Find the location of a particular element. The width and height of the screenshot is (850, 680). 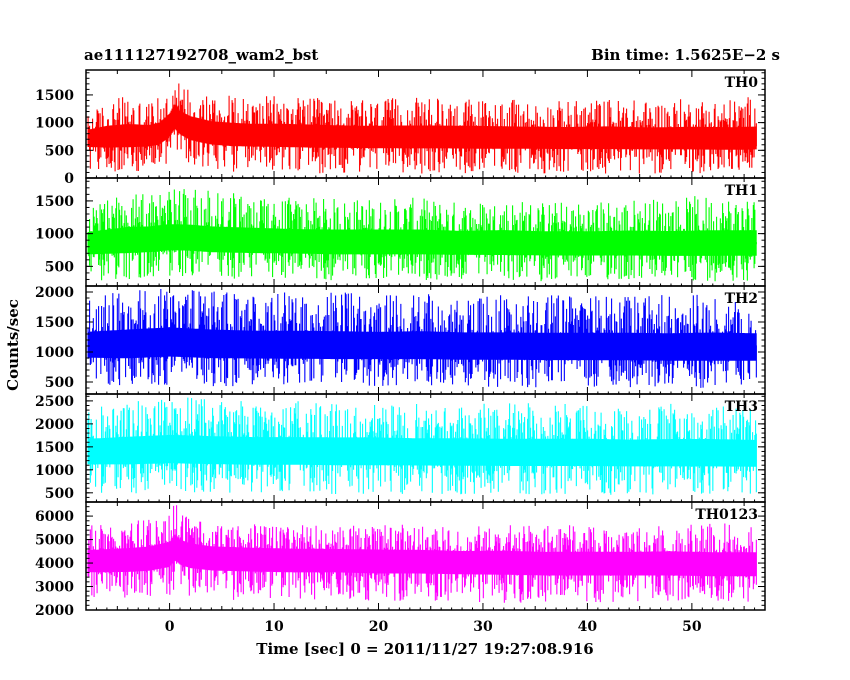

panel-th3: 500 1000 1500 2000 2500 TH3 is located at coordinates (400, 448).